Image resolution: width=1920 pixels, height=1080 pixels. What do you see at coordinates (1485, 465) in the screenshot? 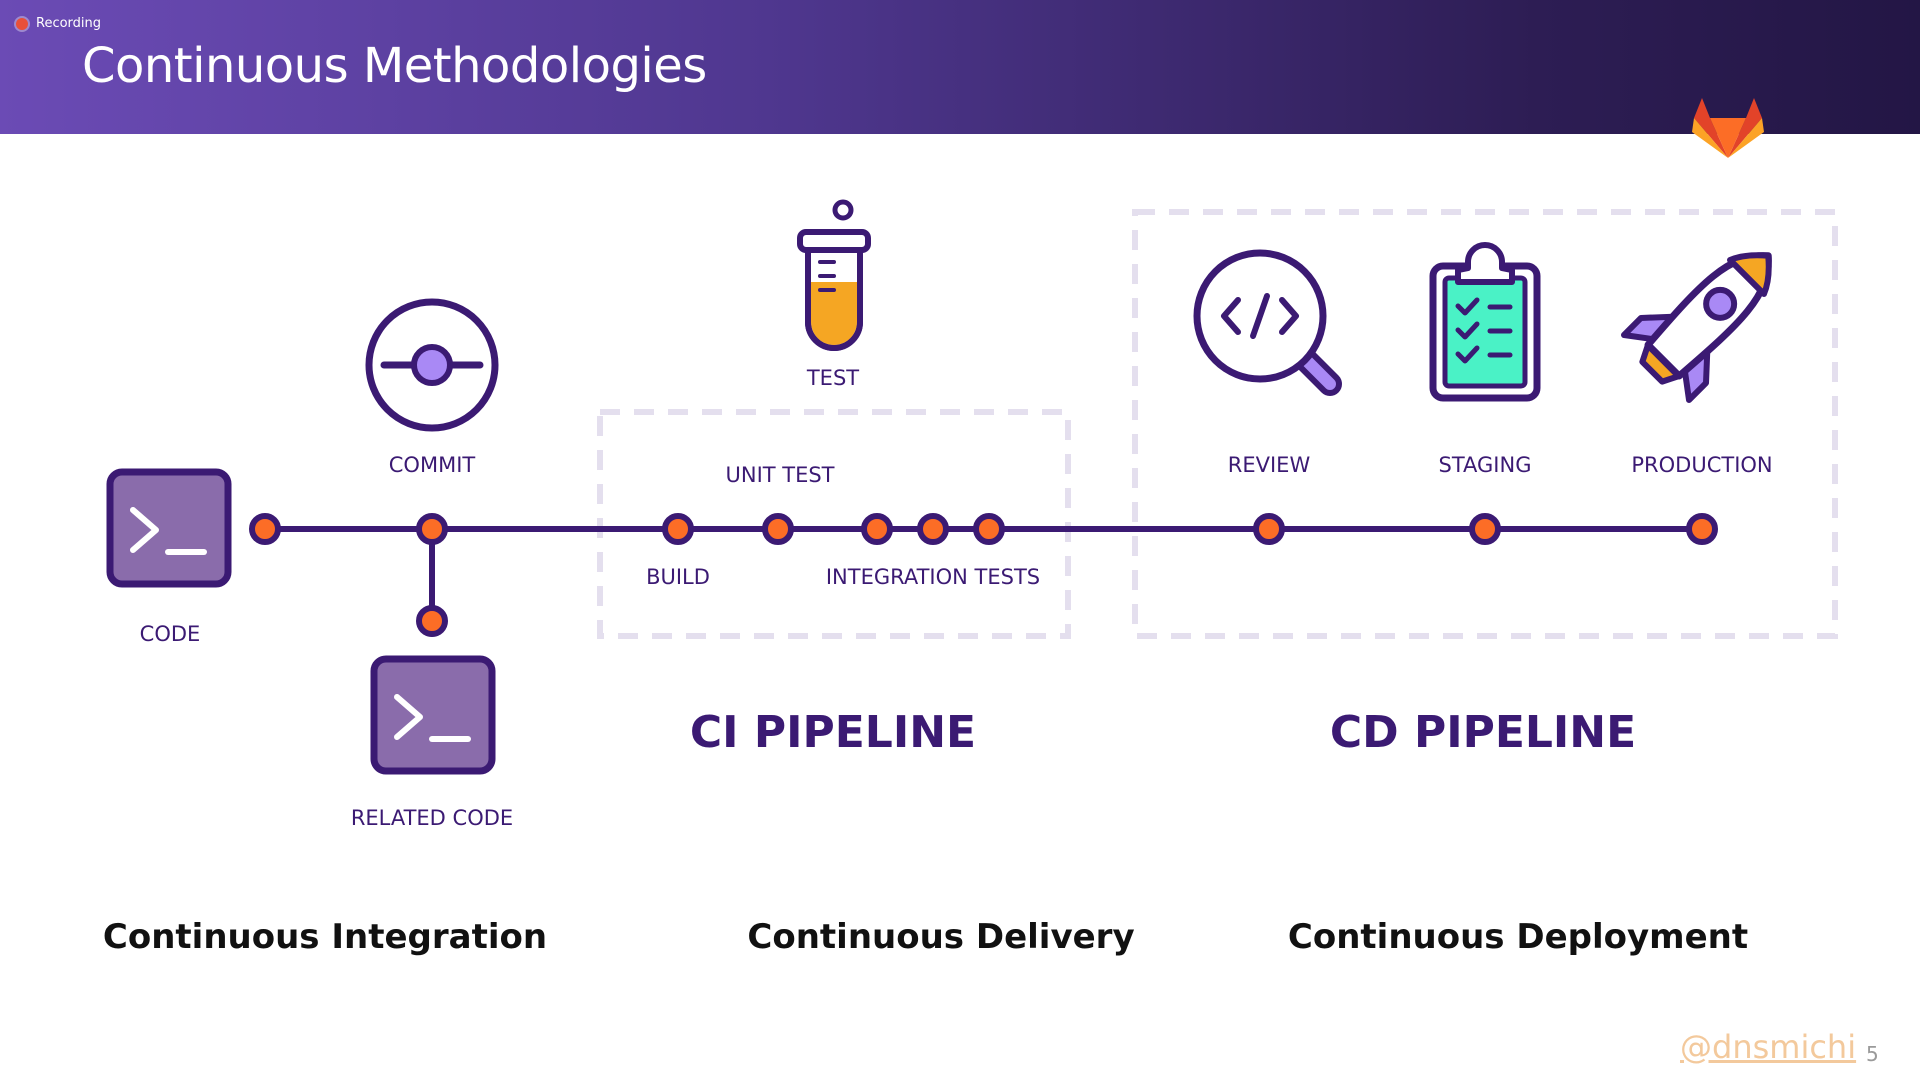
I see `label-staging: STAGING` at bounding box center [1485, 465].